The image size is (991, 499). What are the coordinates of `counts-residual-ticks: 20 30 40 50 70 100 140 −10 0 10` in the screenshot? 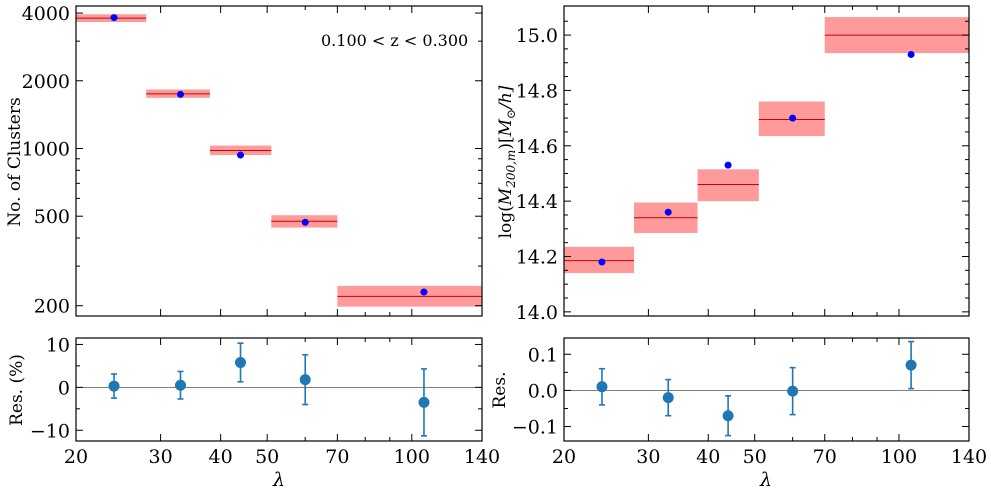 It's located at (265, 401).